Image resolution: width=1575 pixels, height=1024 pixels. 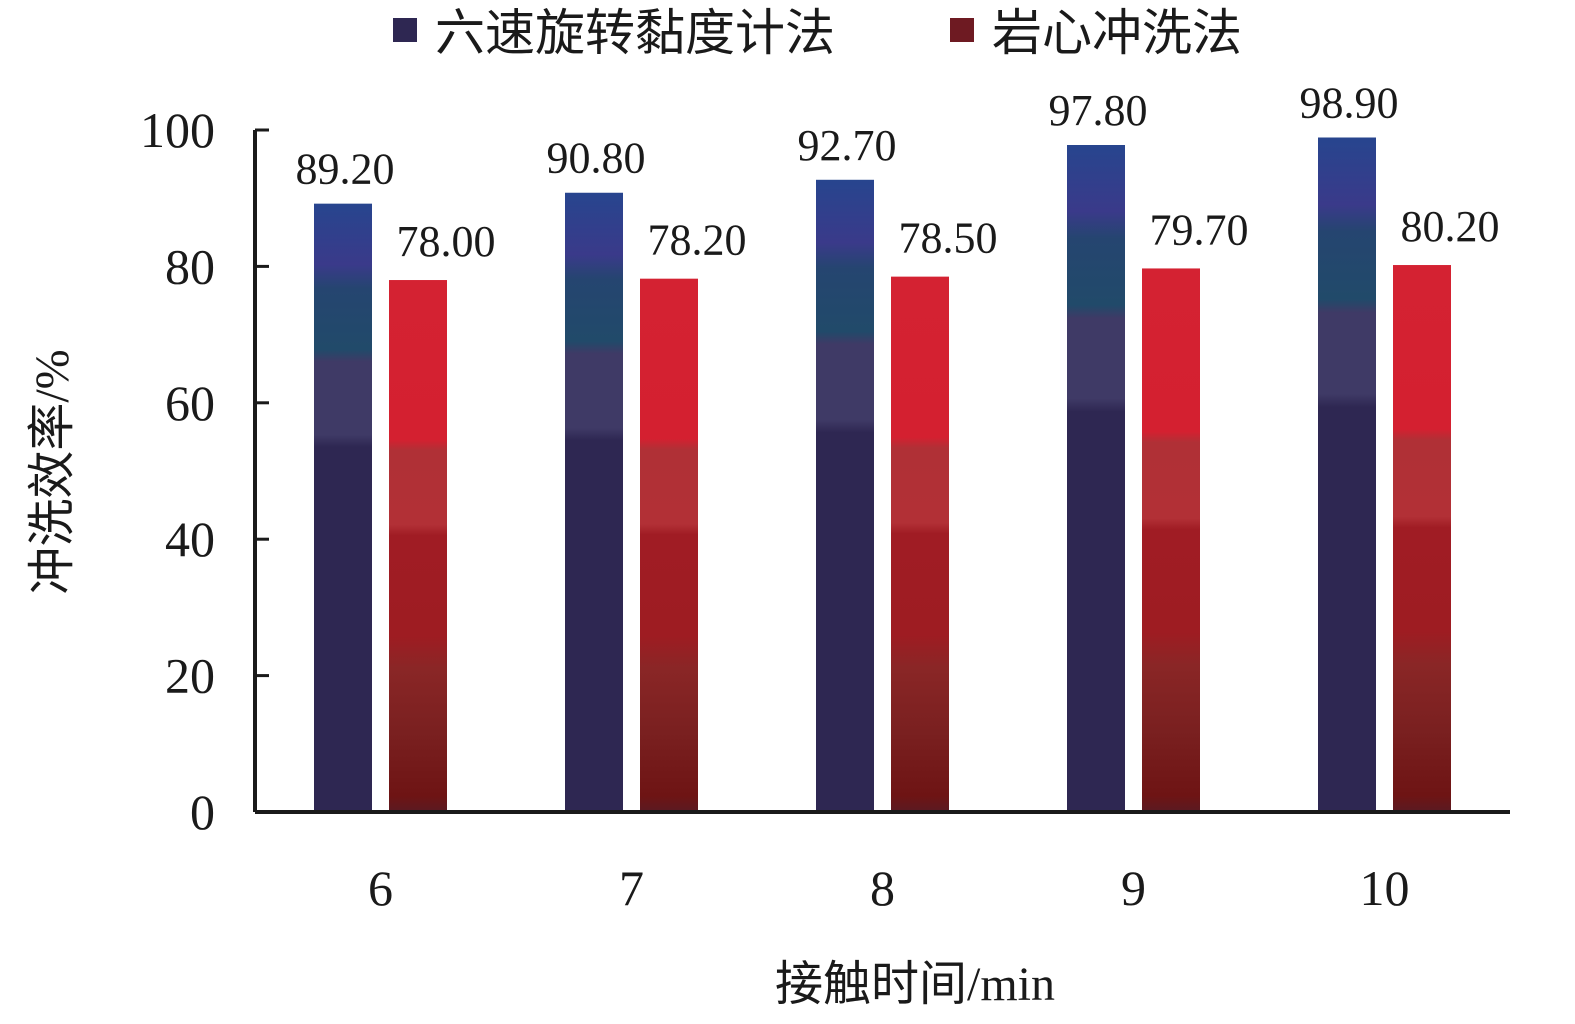 What do you see at coordinates (177, 130) in the screenshot?
I see `y-tick-label: 100` at bounding box center [177, 130].